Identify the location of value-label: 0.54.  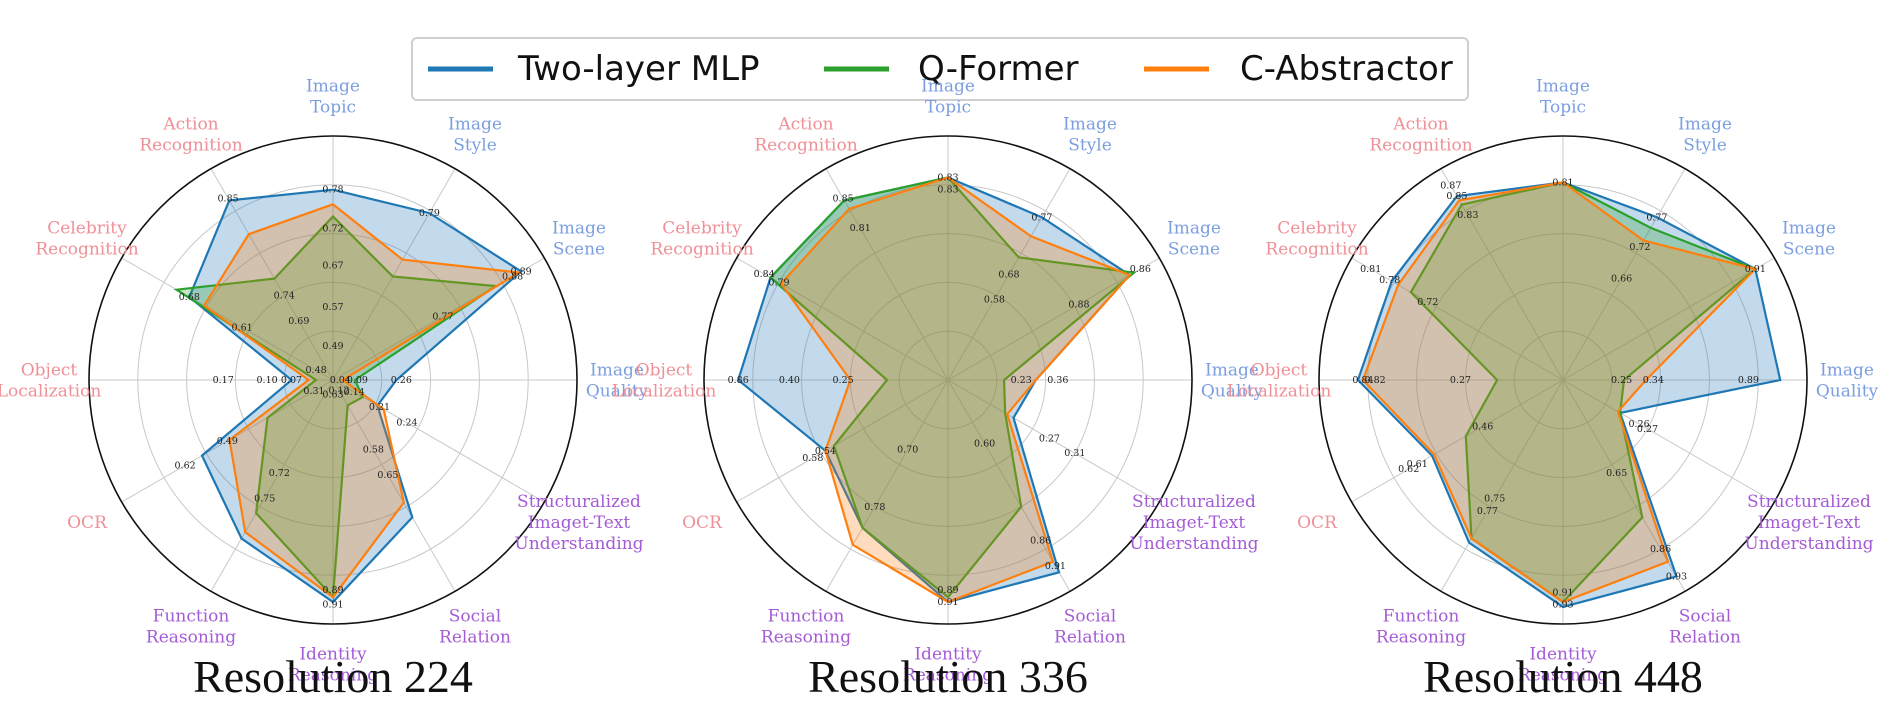
(825, 451).